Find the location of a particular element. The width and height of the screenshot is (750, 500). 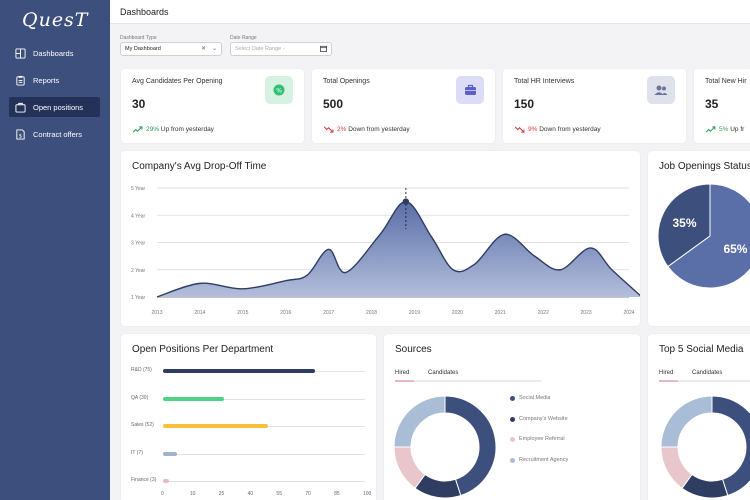

sidebar-item-label: Dashboards is located at coordinates (53, 53).